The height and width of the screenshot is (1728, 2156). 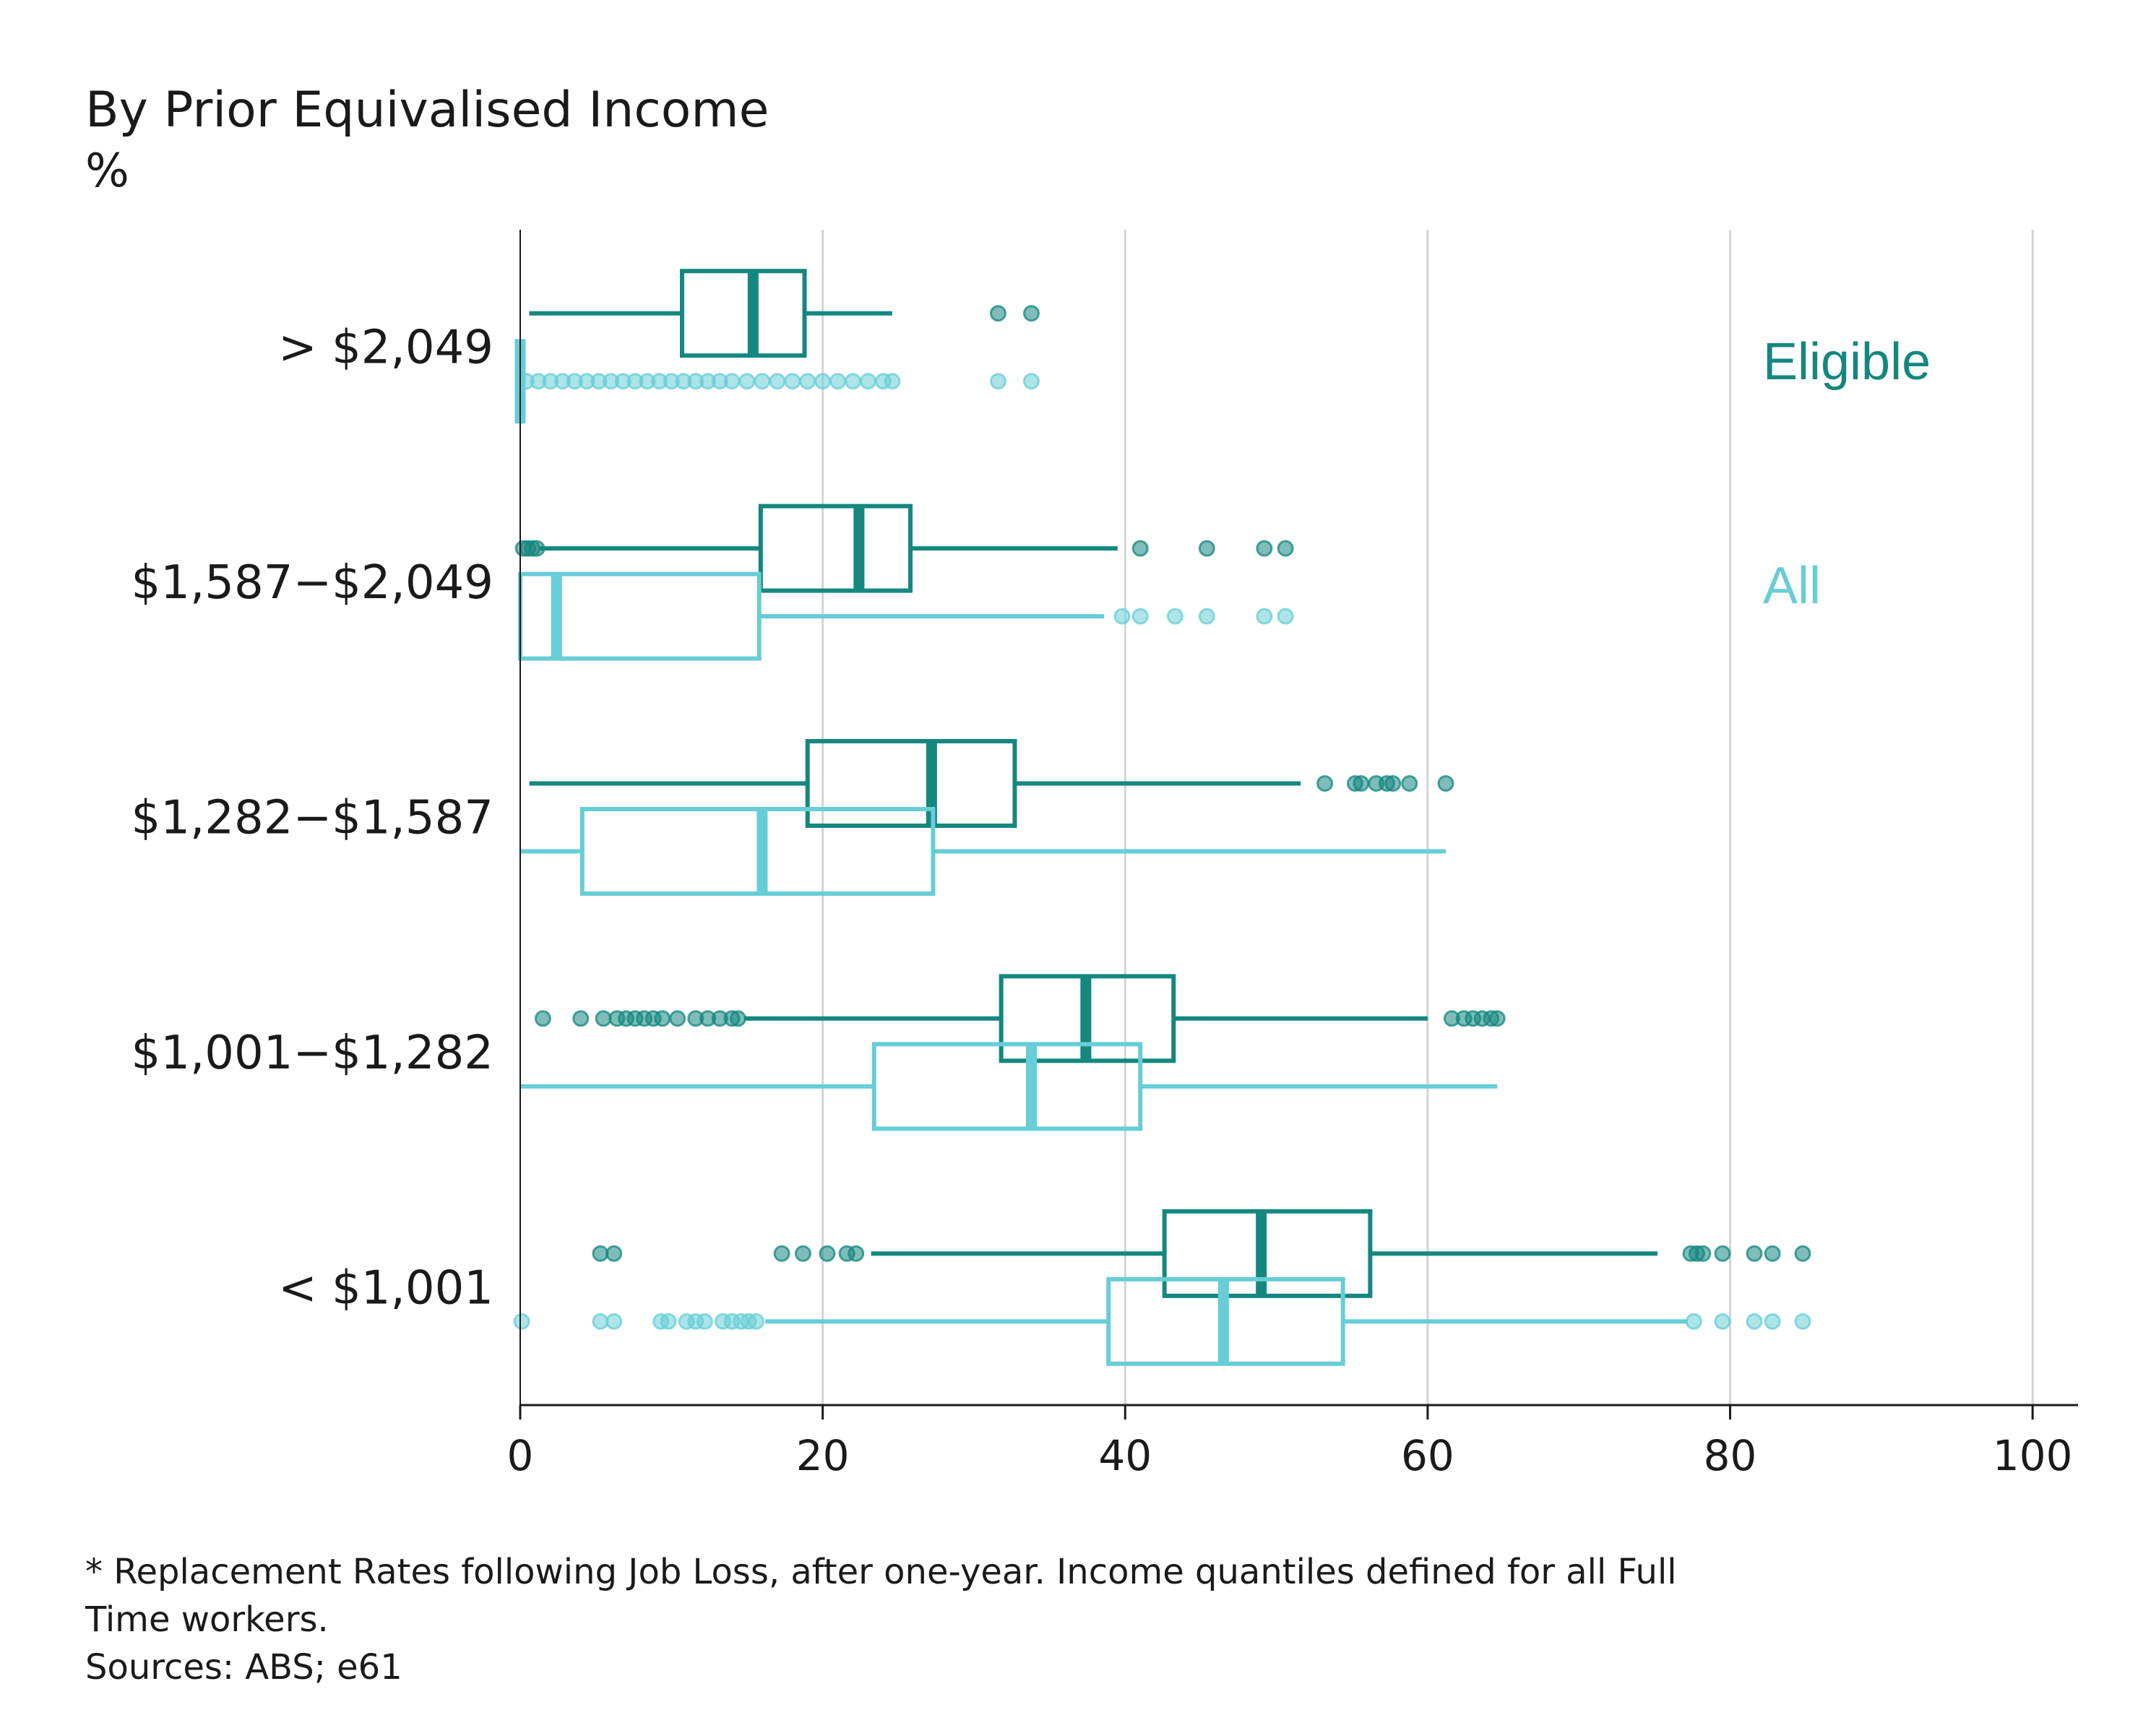 I want to click on legend-entry: Eligible, so click(x=1847, y=362).